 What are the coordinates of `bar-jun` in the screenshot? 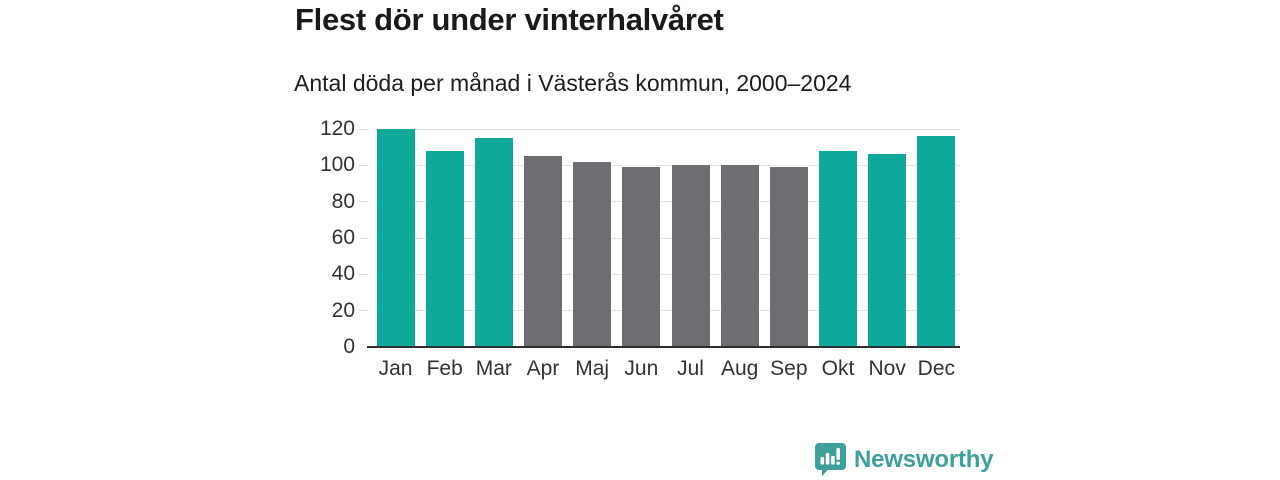 It's located at (641, 257).